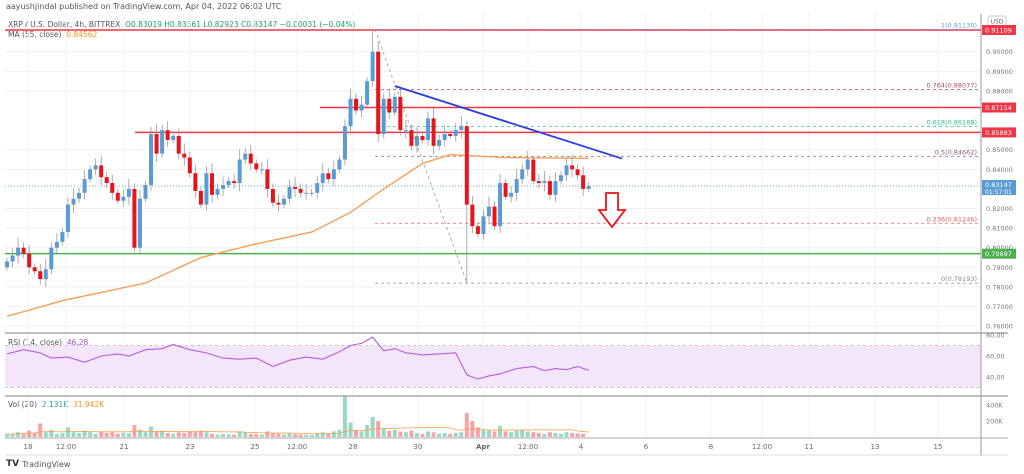 The height and width of the screenshot is (474, 1024). Describe the element at coordinates (951, 219) in the screenshot. I see `fib-level-label: 0.236(0.81246)` at that location.